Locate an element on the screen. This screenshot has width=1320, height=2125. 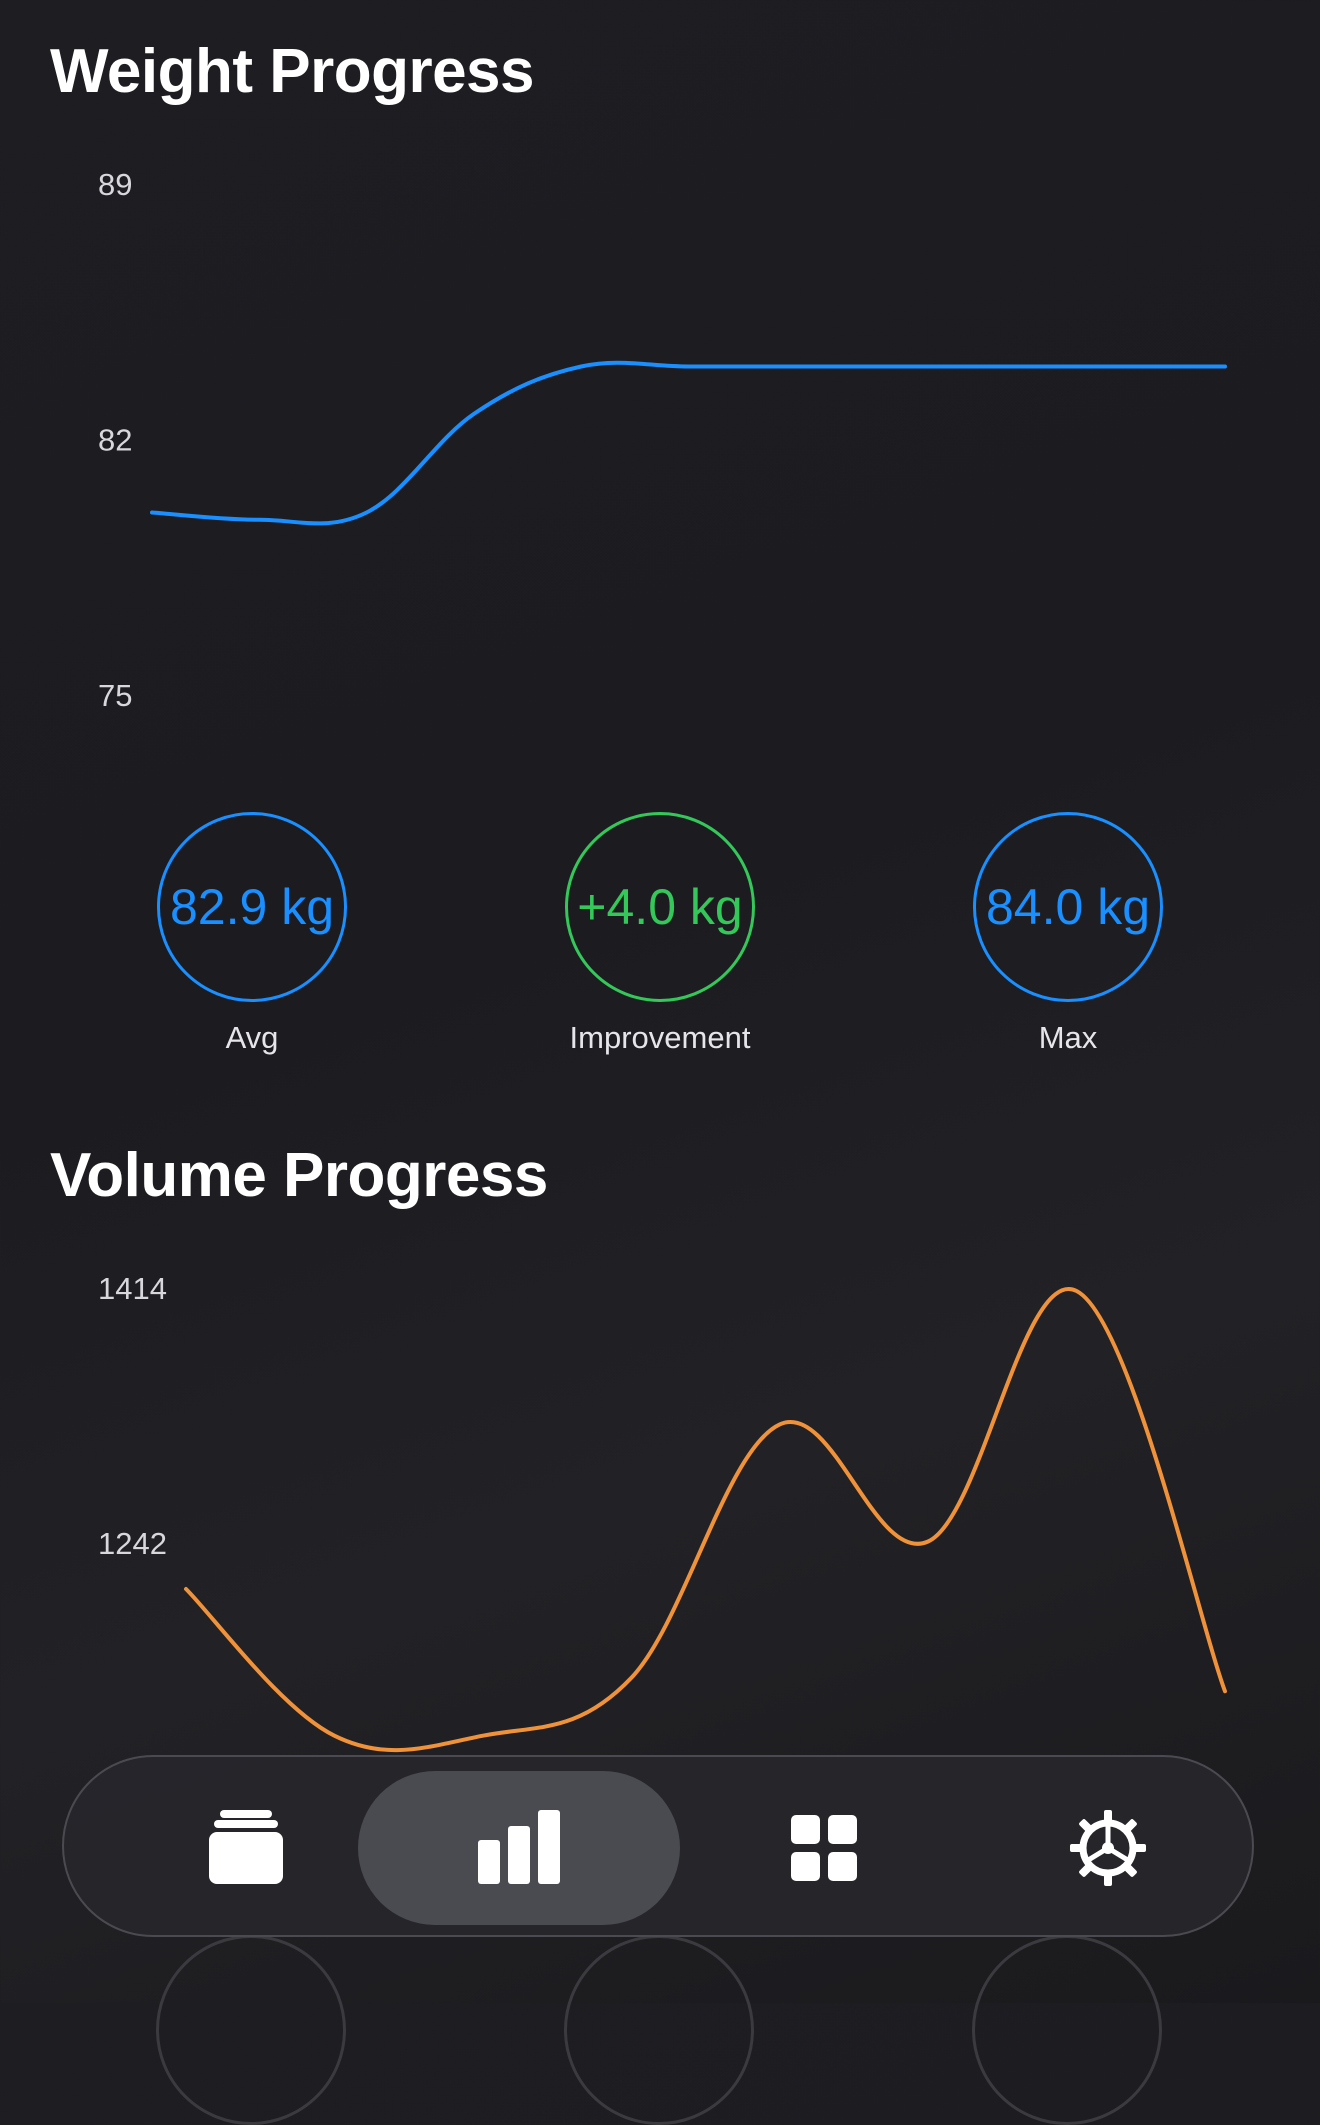
stat-improvement-value: +4.0 kg is located at coordinates (660, 907).